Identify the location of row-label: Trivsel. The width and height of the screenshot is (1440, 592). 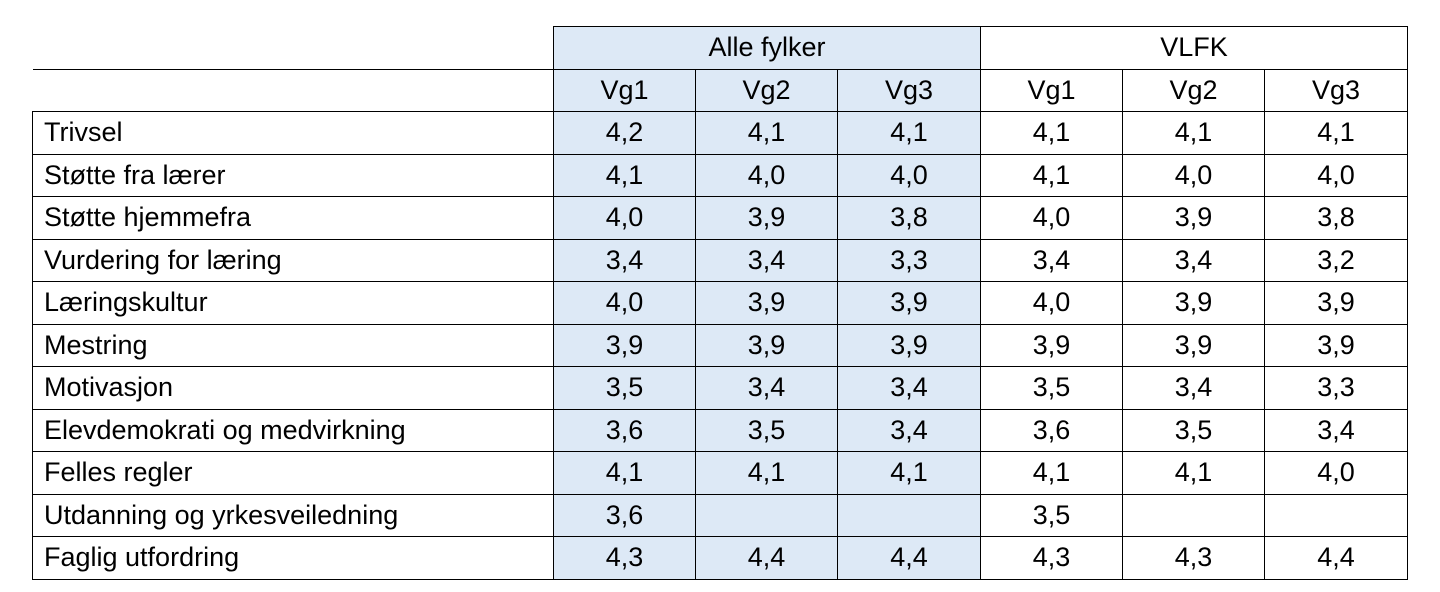
(293, 133).